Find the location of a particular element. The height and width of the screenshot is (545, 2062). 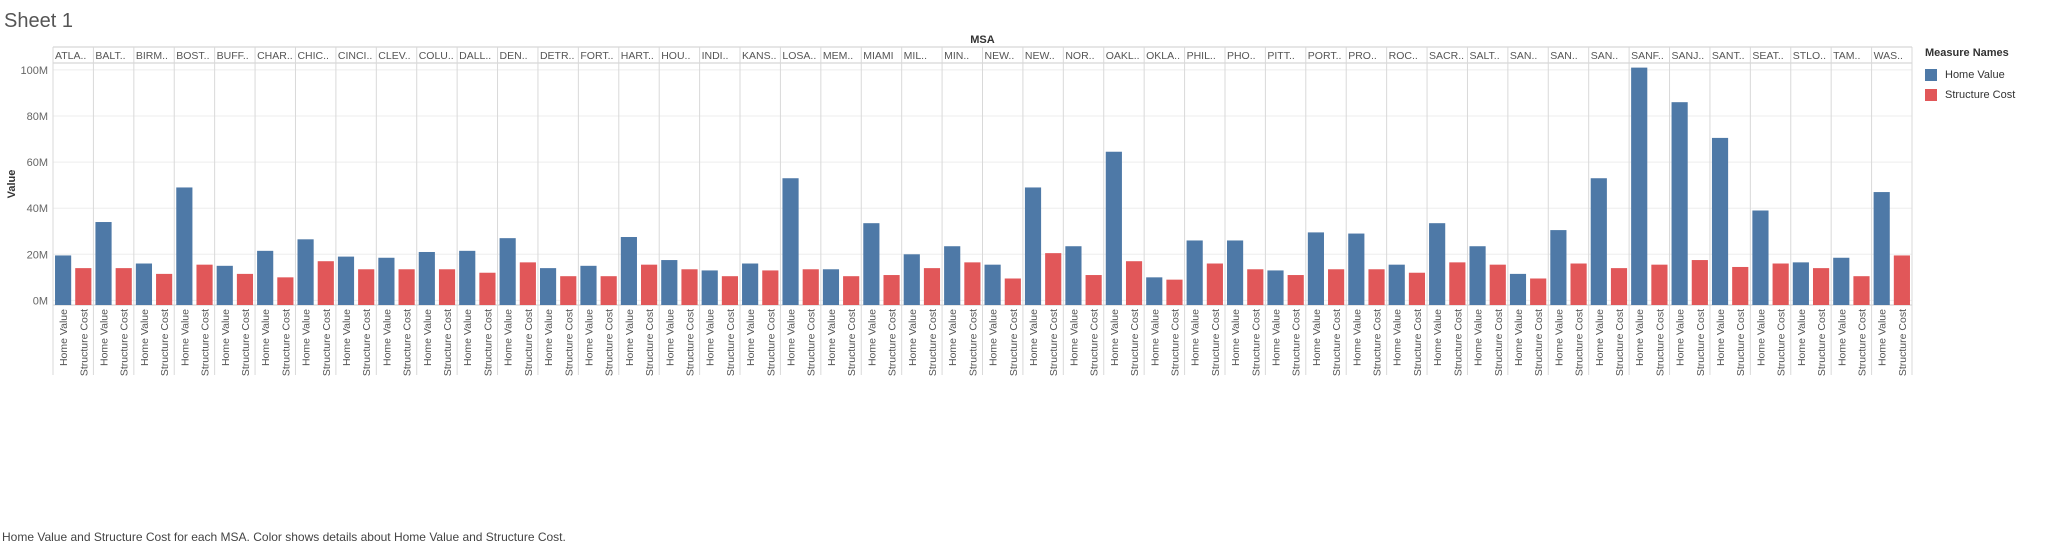

msa-header-label: HOU.. is located at coordinates (675, 56).